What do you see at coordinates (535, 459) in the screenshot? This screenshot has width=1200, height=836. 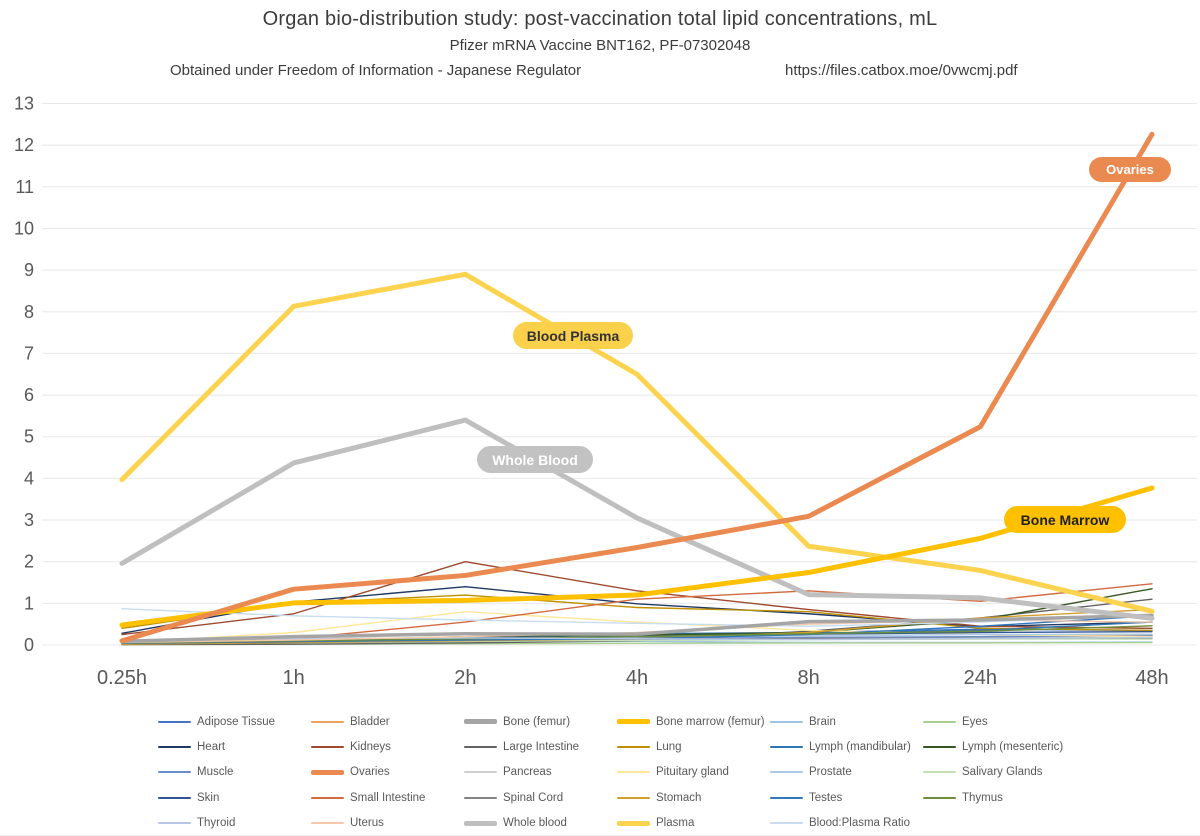 I see `annotation-whole-blood-label: Whole Blood` at bounding box center [535, 459].